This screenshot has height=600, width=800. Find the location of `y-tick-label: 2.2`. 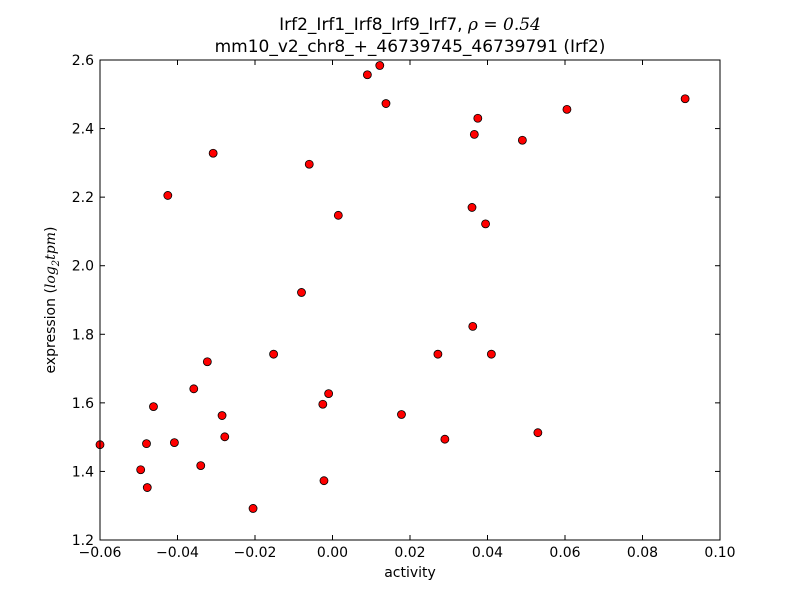

y-tick-label: 2.2 is located at coordinates (83, 198).